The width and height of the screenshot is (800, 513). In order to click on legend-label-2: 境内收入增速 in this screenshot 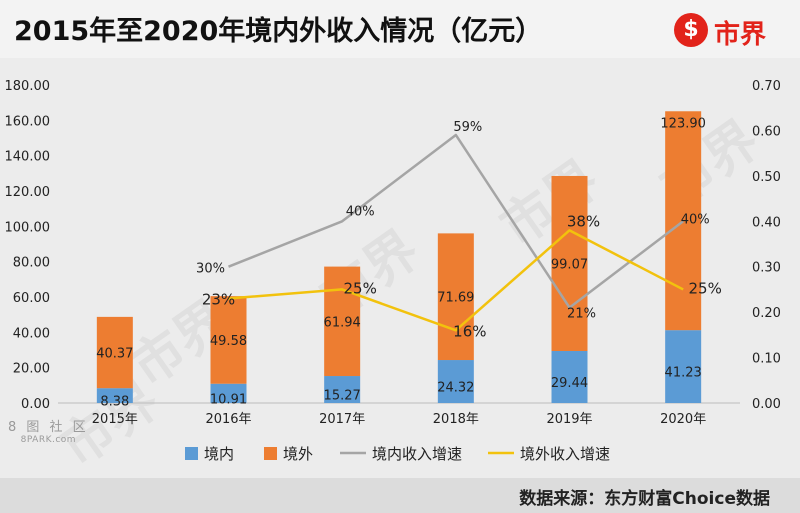, I will do `click(417, 454)`.